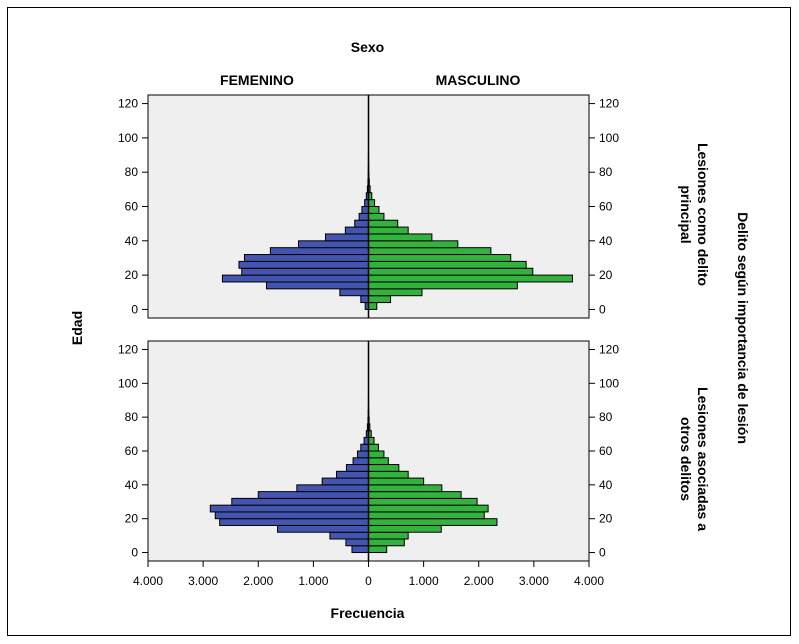  Describe the element at coordinates (478, 80) in the screenshot. I see `column-label-male: MASCULINO` at that location.